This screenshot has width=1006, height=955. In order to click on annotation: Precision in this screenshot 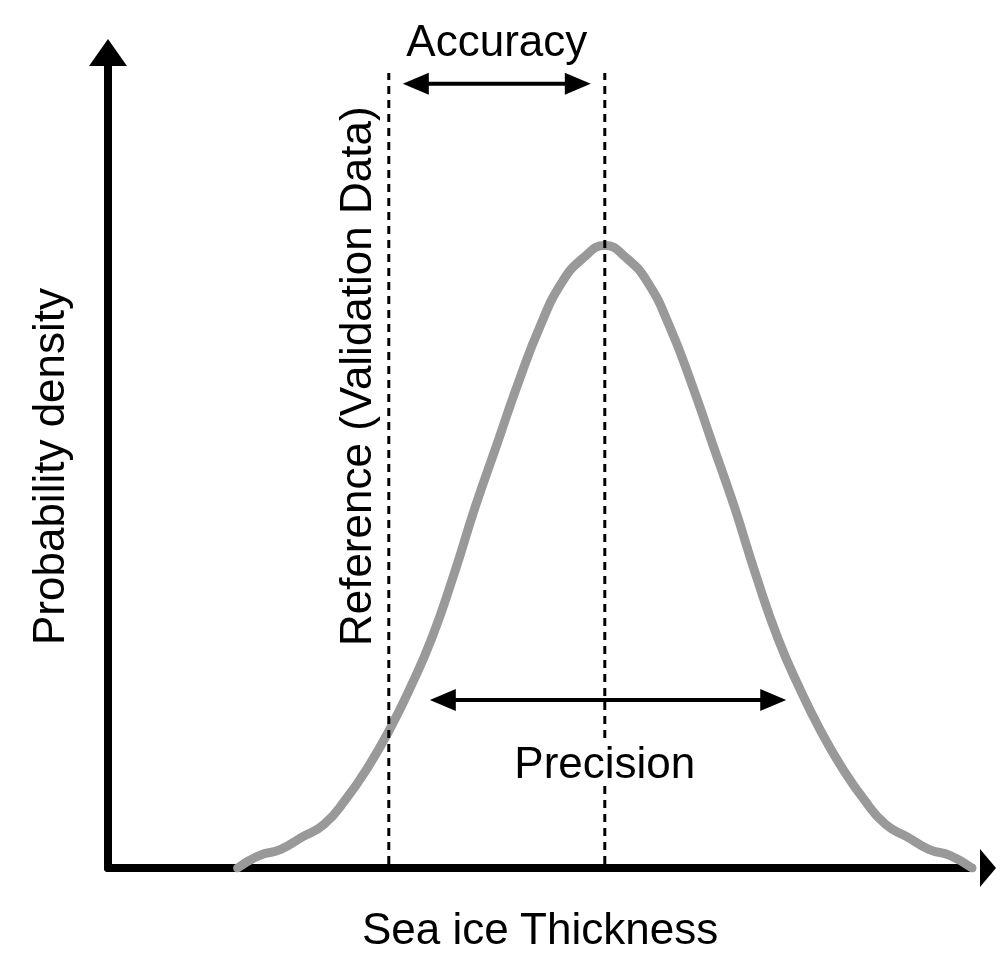, I will do `click(605, 762)`.